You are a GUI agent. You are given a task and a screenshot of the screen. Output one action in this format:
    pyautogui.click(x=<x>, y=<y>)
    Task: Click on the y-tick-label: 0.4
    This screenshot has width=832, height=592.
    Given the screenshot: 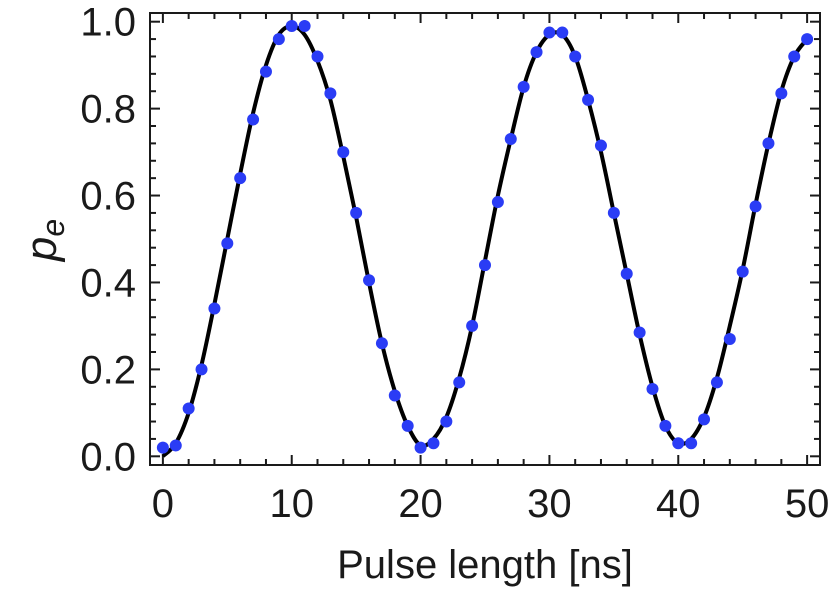 What is the action you would take?
    pyautogui.click(x=108, y=283)
    